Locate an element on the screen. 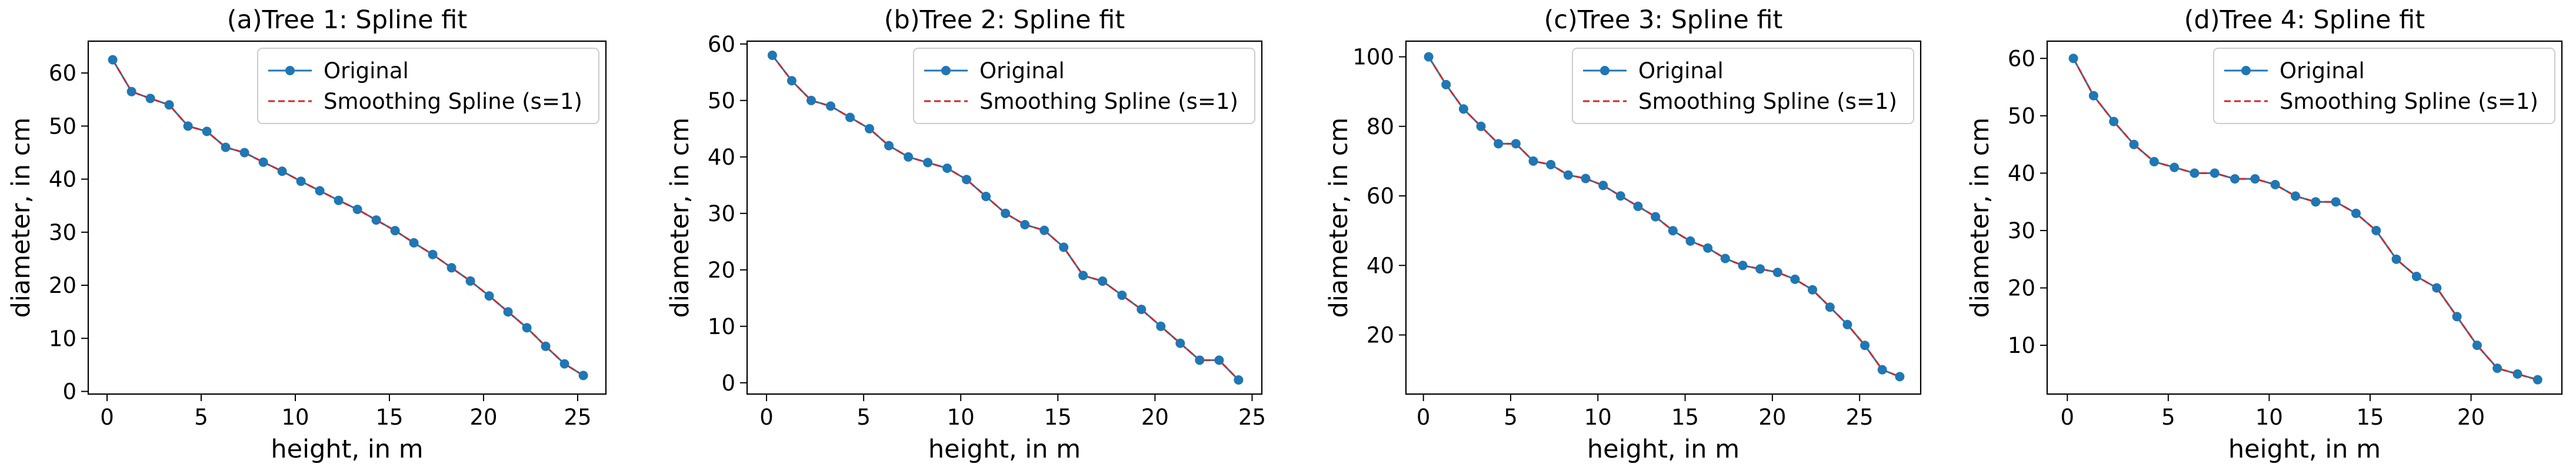 The height and width of the screenshot is (467, 2576). y-tick-label: 40 is located at coordinates (62, 179).